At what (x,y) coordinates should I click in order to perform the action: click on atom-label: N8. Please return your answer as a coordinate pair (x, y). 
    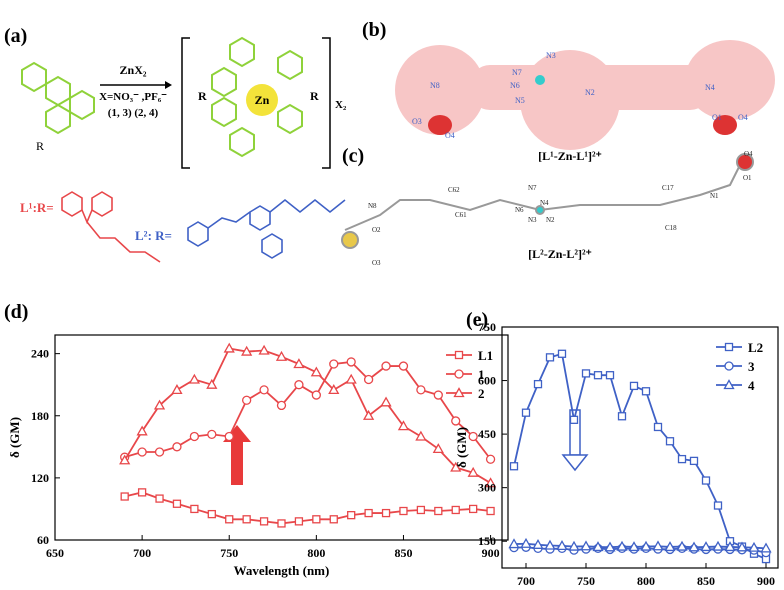
    Looking at the image, I should click on (372, 206).